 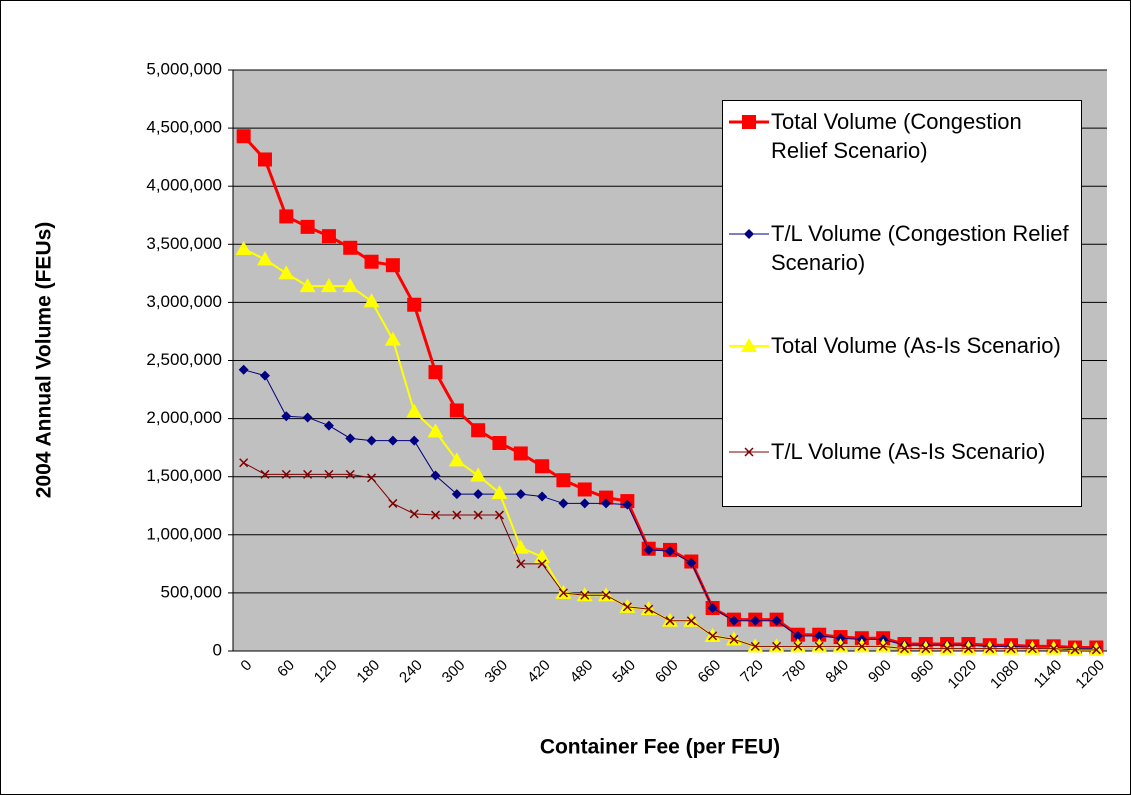 I want to click on y-axis-label: 2004 Annual Volume (FEUs), so click(x=44, y=360).